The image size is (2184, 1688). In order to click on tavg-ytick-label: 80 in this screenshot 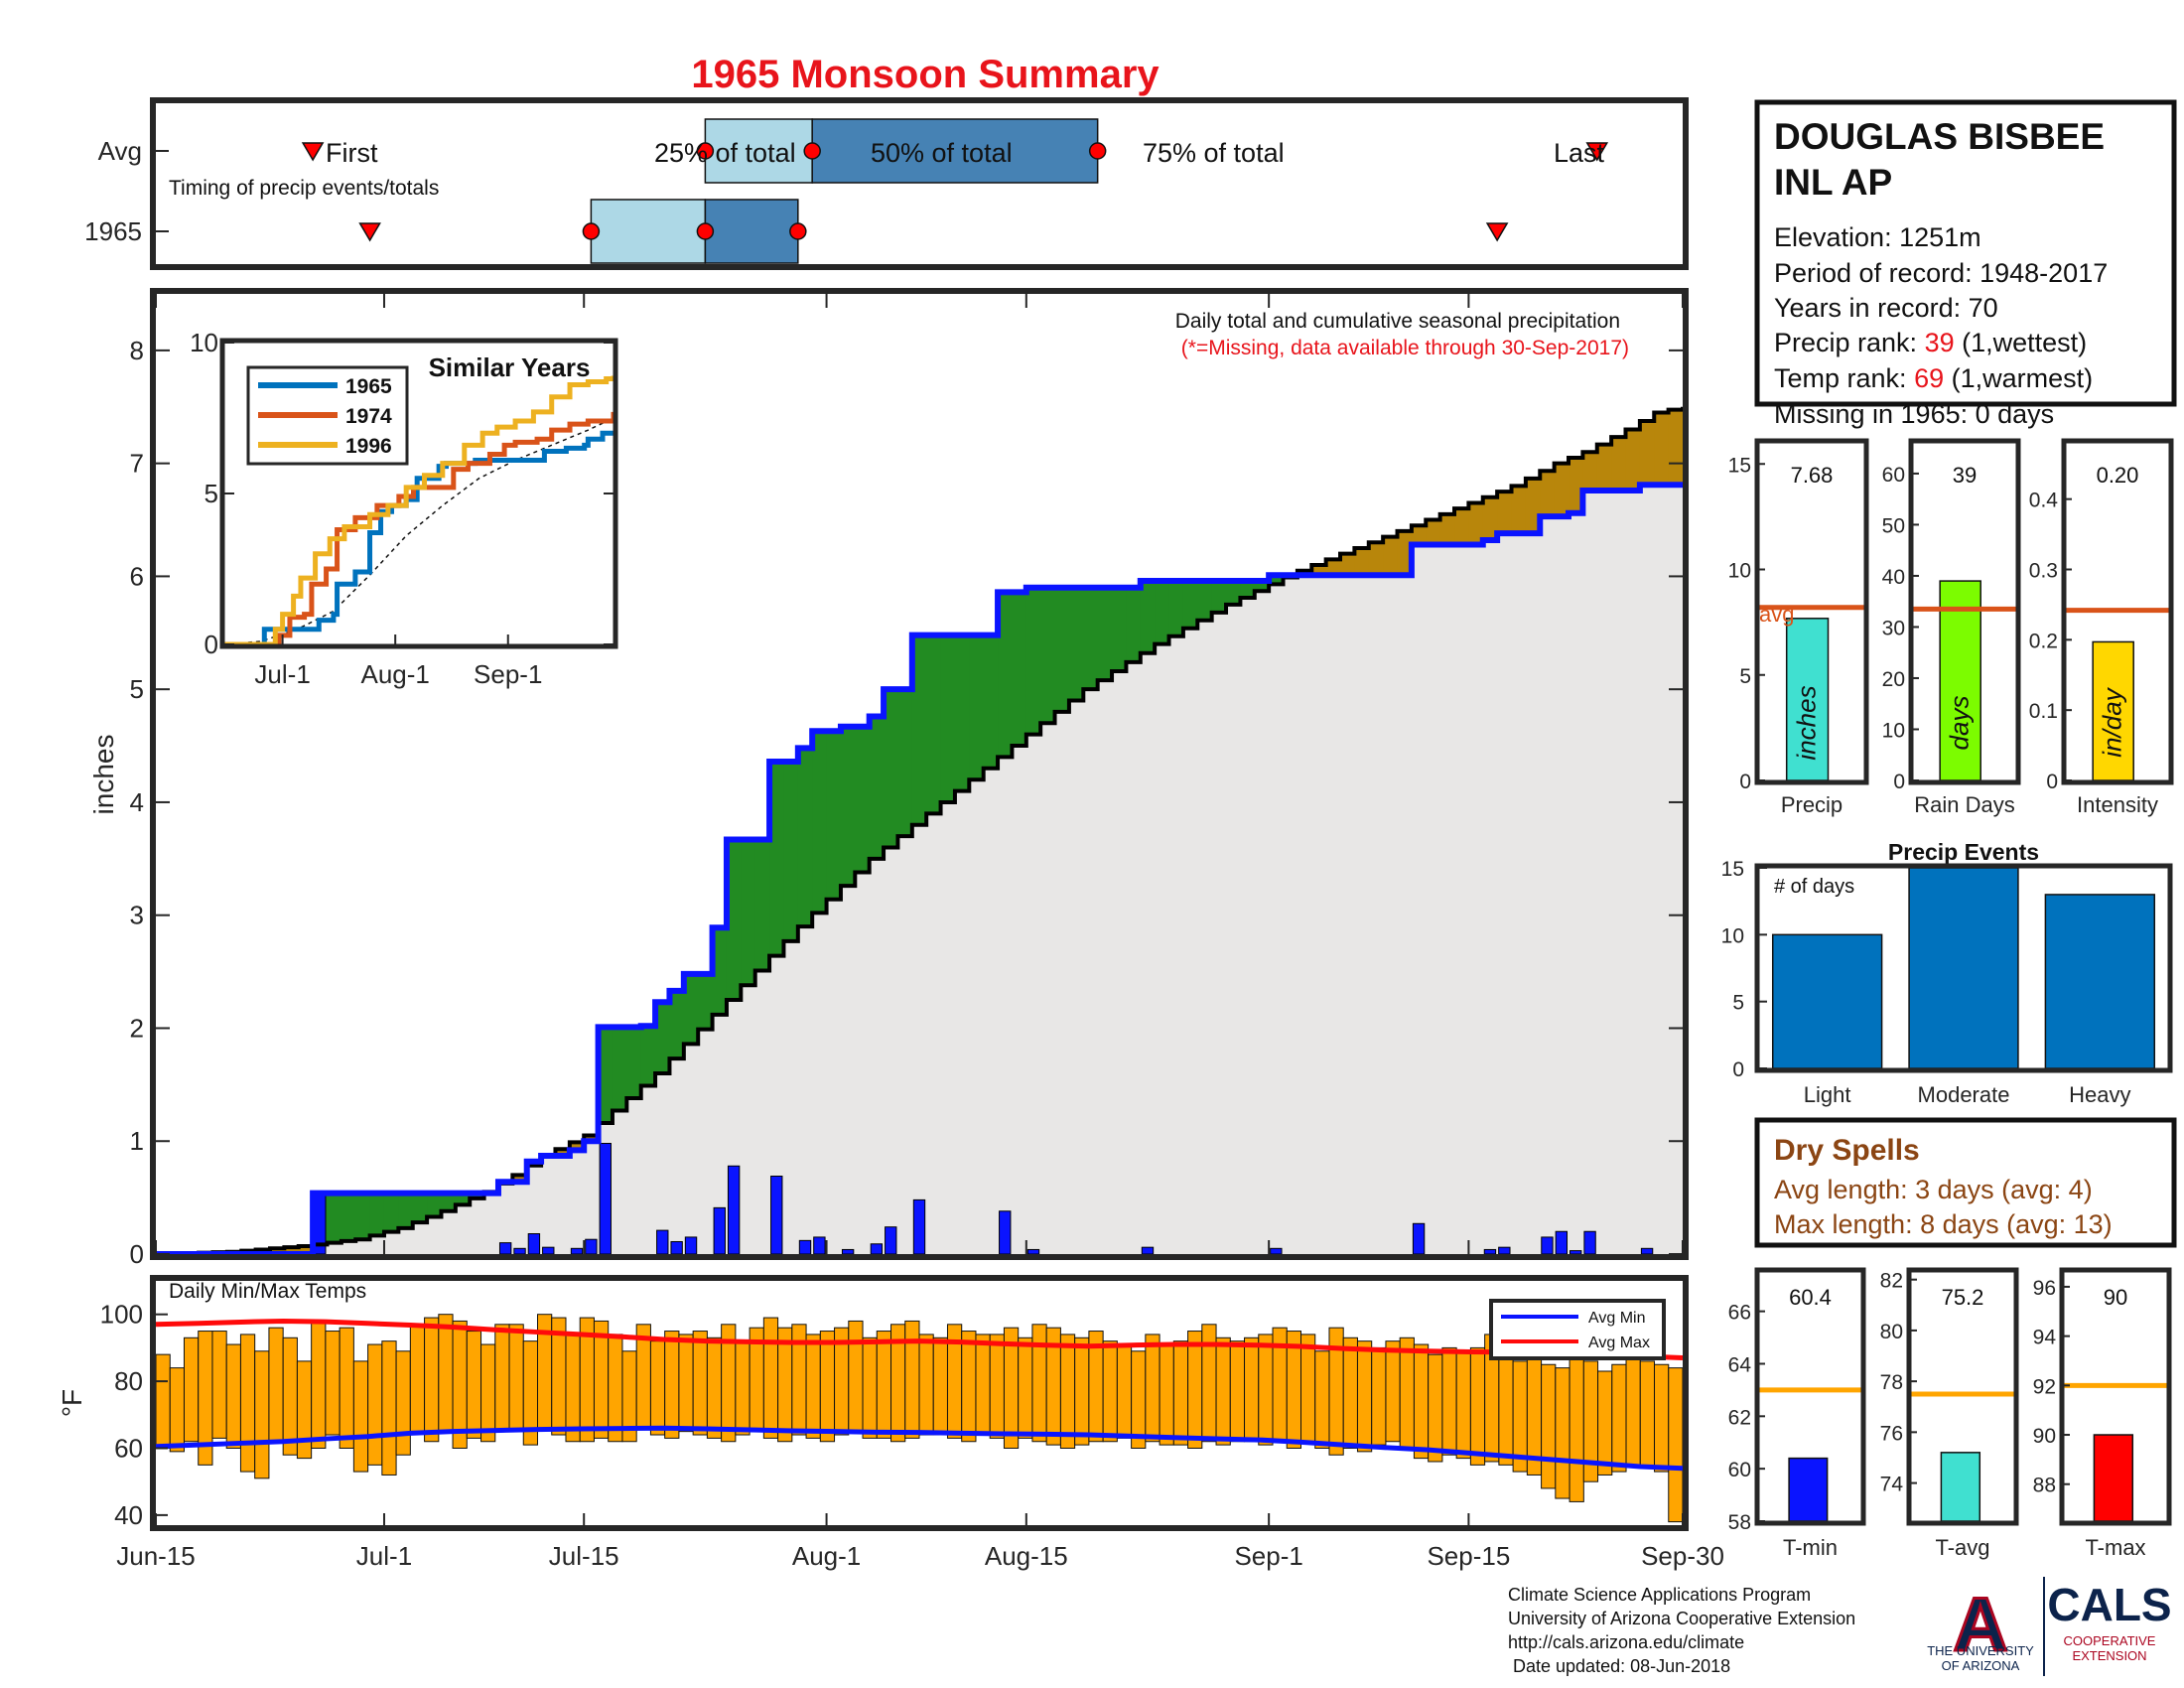, I will do `click(1891, 1332)`.